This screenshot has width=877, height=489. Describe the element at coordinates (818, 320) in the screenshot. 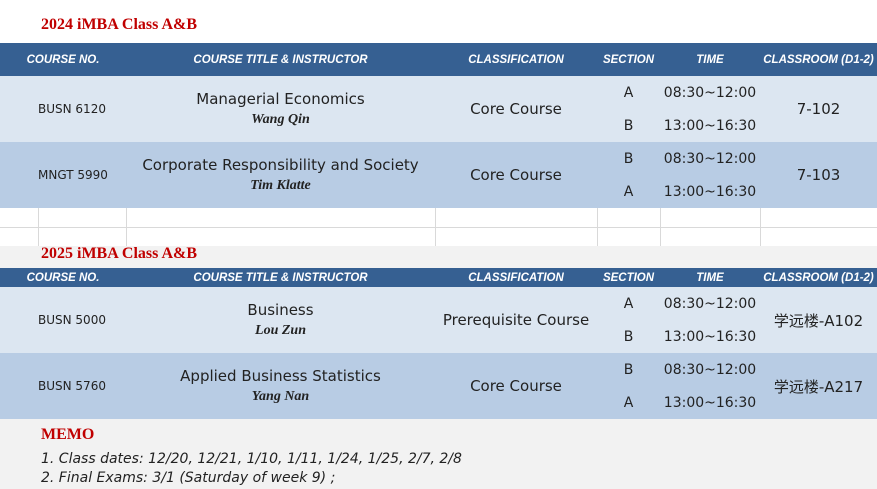

I see `classroom: 学远楼-A102` at that location.